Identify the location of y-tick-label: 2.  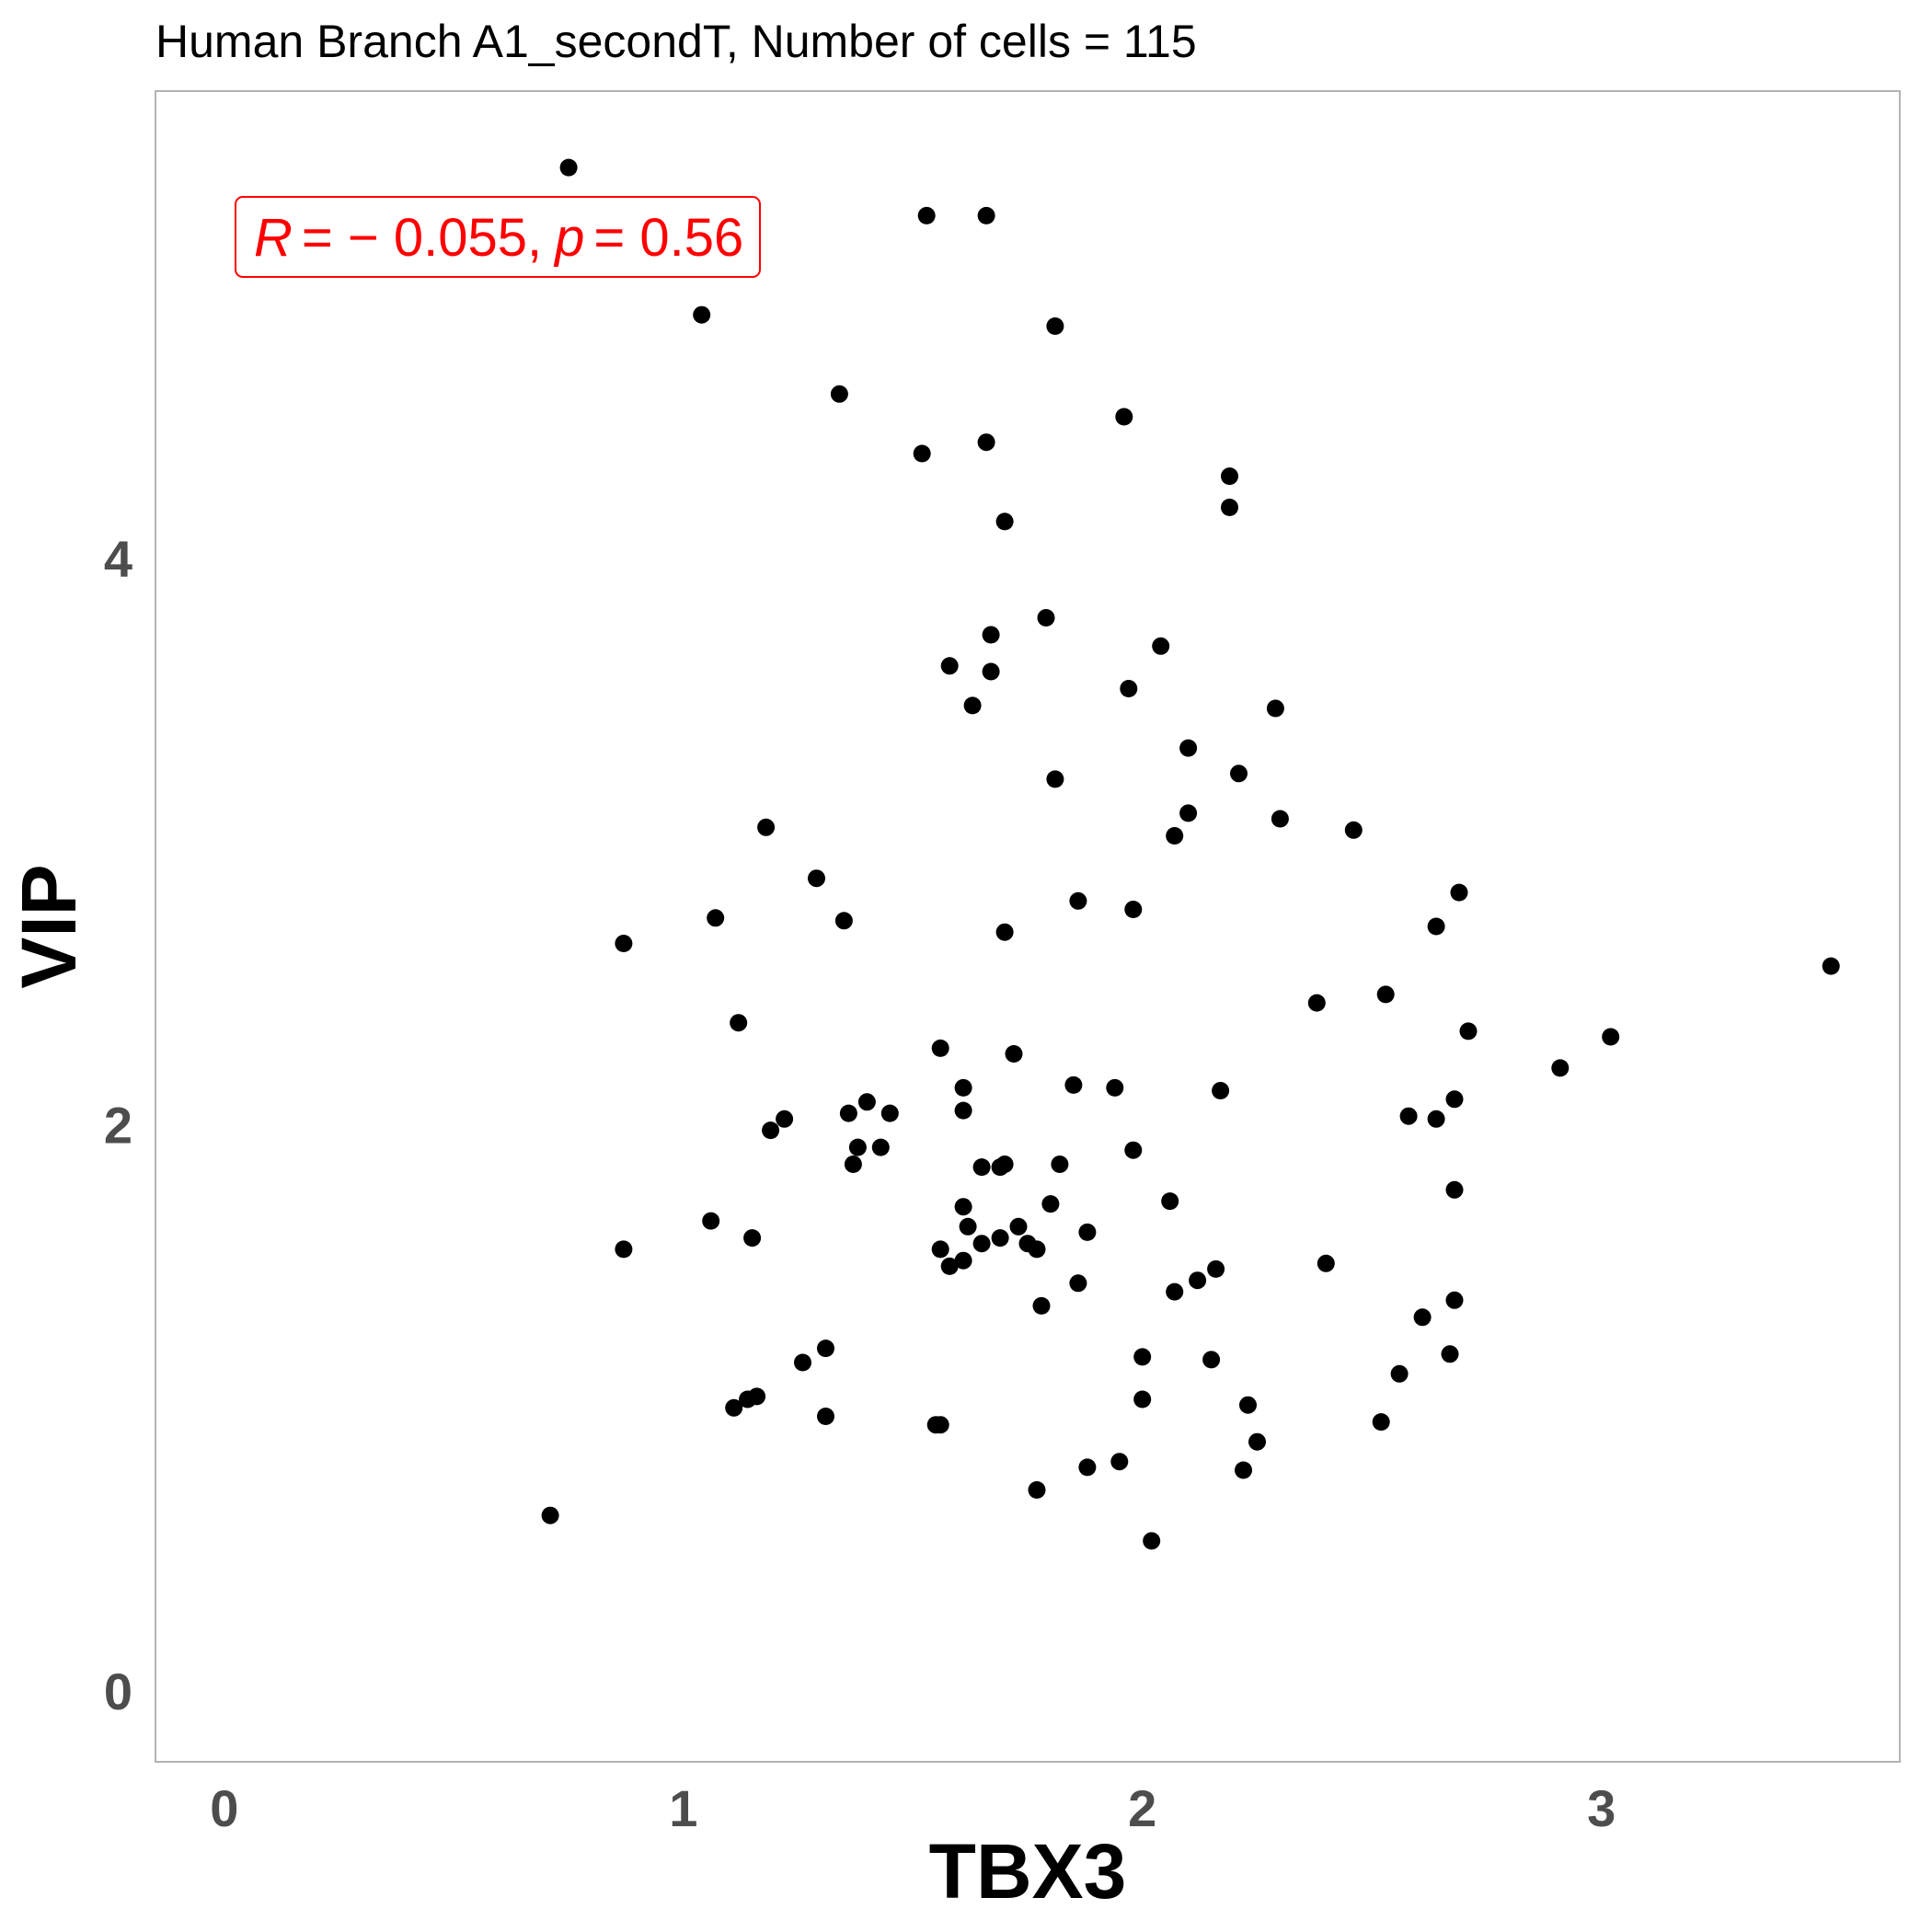
(118, 1126).